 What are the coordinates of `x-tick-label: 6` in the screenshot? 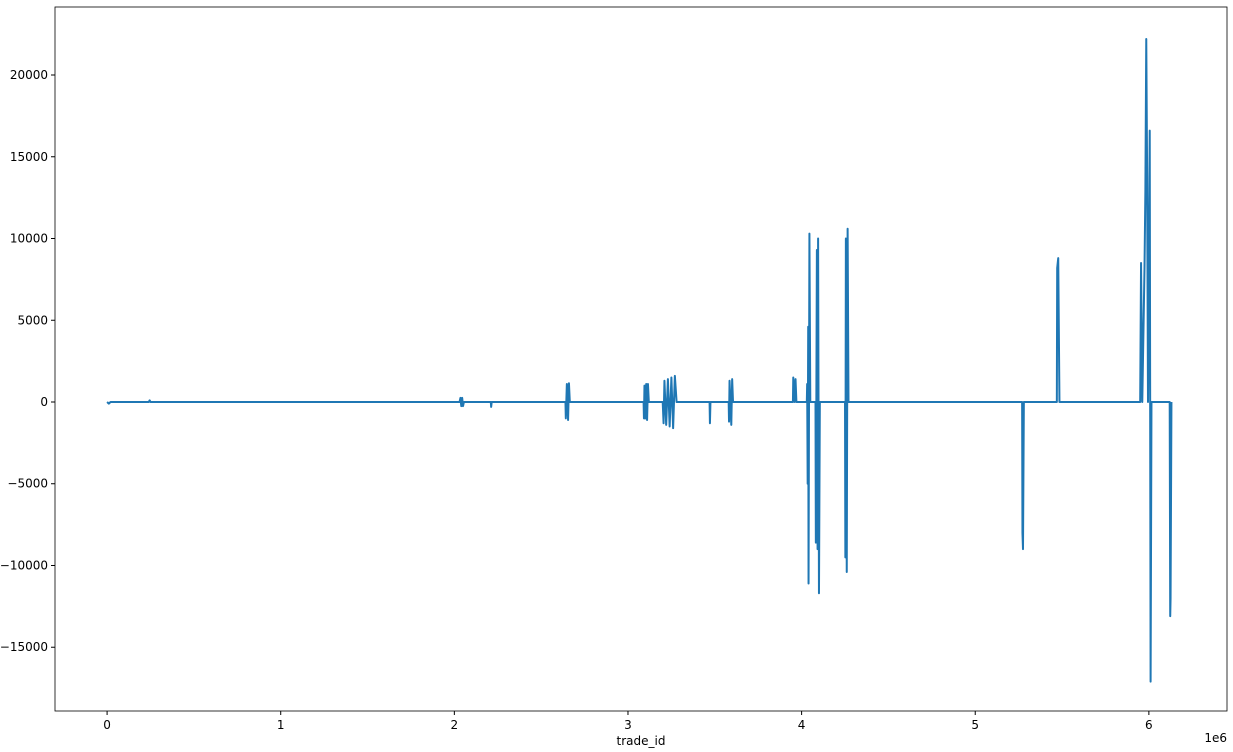 It's located at (1149, 725).